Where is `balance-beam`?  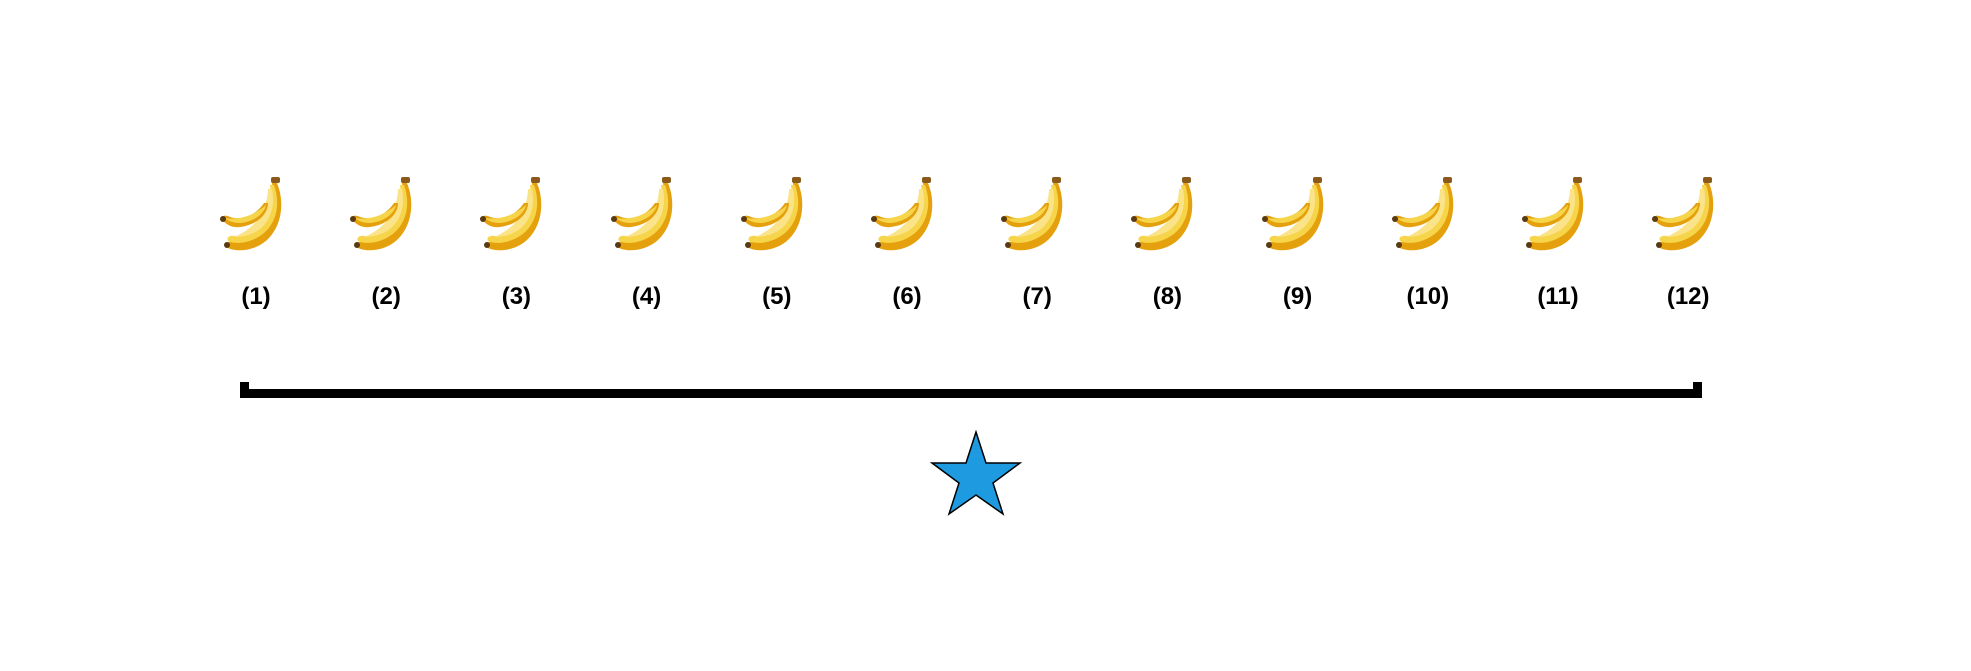
balance-beam is located at coordinates (971, 390).